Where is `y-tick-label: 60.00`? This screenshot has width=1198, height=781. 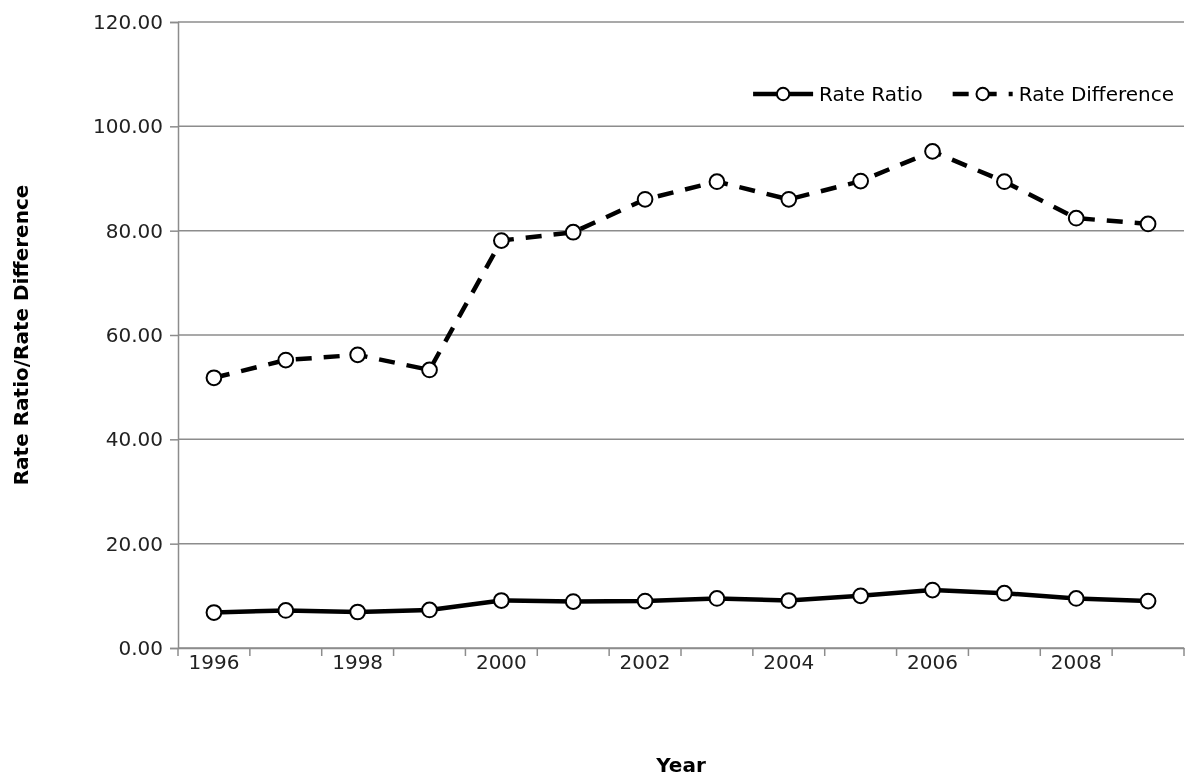 y-tick-label: 60.00 is located at coordinates (134, 334).